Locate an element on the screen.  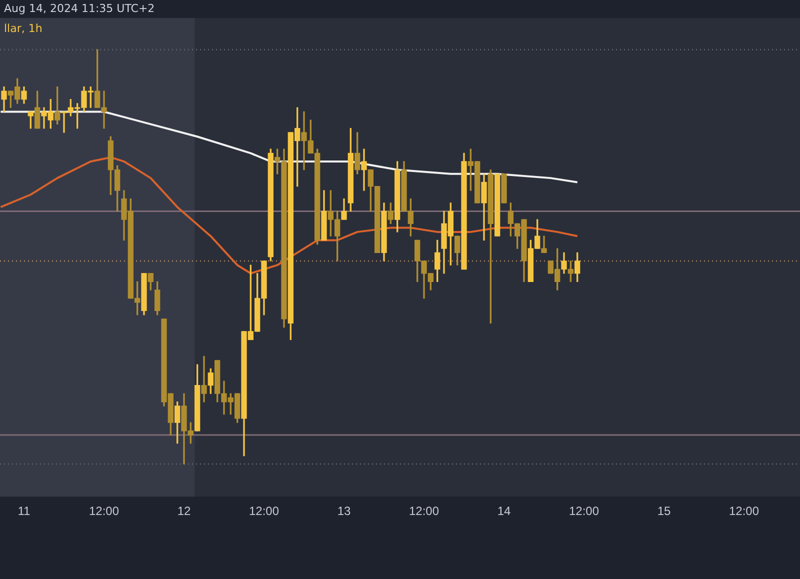
candlestick is located at coordinates (504, 189).